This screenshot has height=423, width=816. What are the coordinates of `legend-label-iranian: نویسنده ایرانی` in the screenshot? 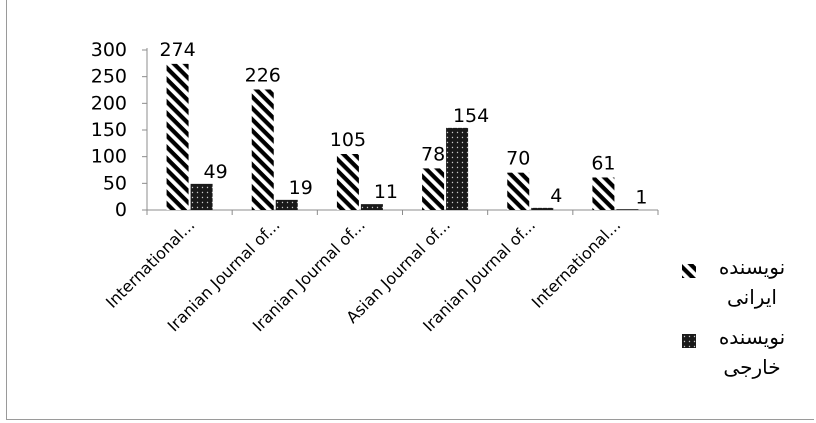 It's located at (752, 282).